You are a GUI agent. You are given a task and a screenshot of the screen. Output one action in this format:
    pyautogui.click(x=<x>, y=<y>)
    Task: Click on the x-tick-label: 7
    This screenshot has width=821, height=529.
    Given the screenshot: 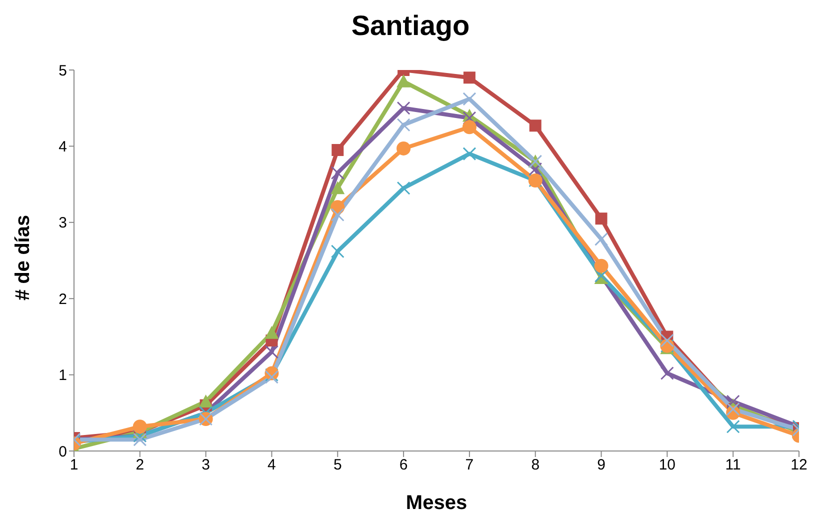 What is the action you would take?
    pyautogui.click(x=469, y=465)
    